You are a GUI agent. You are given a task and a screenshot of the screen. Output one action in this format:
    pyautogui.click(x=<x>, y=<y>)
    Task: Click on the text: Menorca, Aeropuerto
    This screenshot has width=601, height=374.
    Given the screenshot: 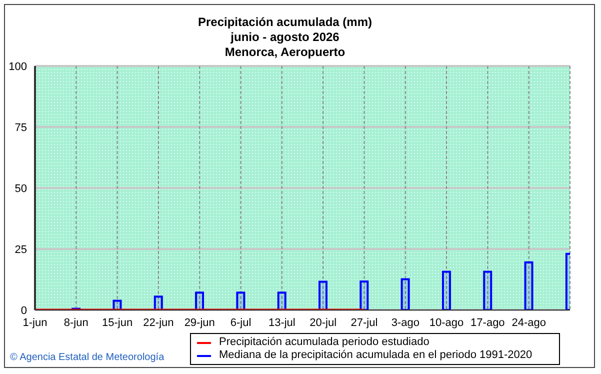 What is the action you would take?
    pyautogui.click(x=285, y=52)
    